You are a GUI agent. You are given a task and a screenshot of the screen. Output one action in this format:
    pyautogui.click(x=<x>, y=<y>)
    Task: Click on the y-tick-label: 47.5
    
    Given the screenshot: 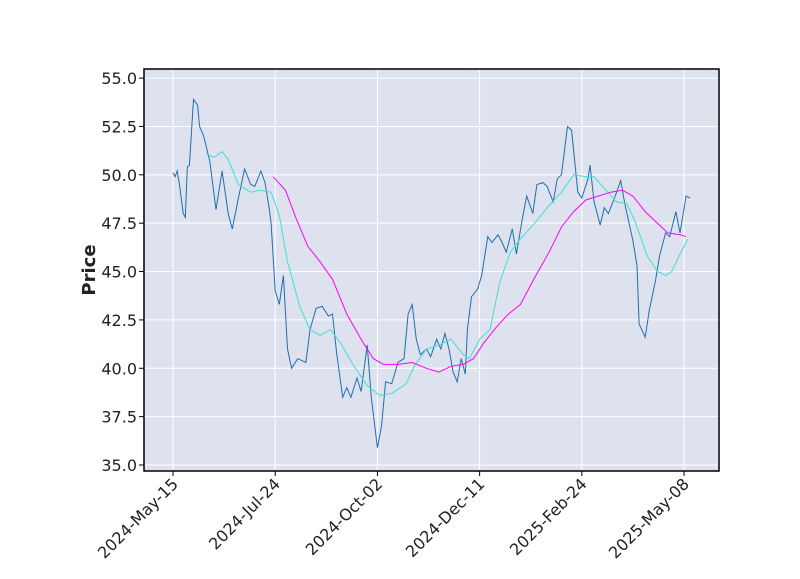 What is the action you would take?
    pyautogui.click(x=119, y=223)
    